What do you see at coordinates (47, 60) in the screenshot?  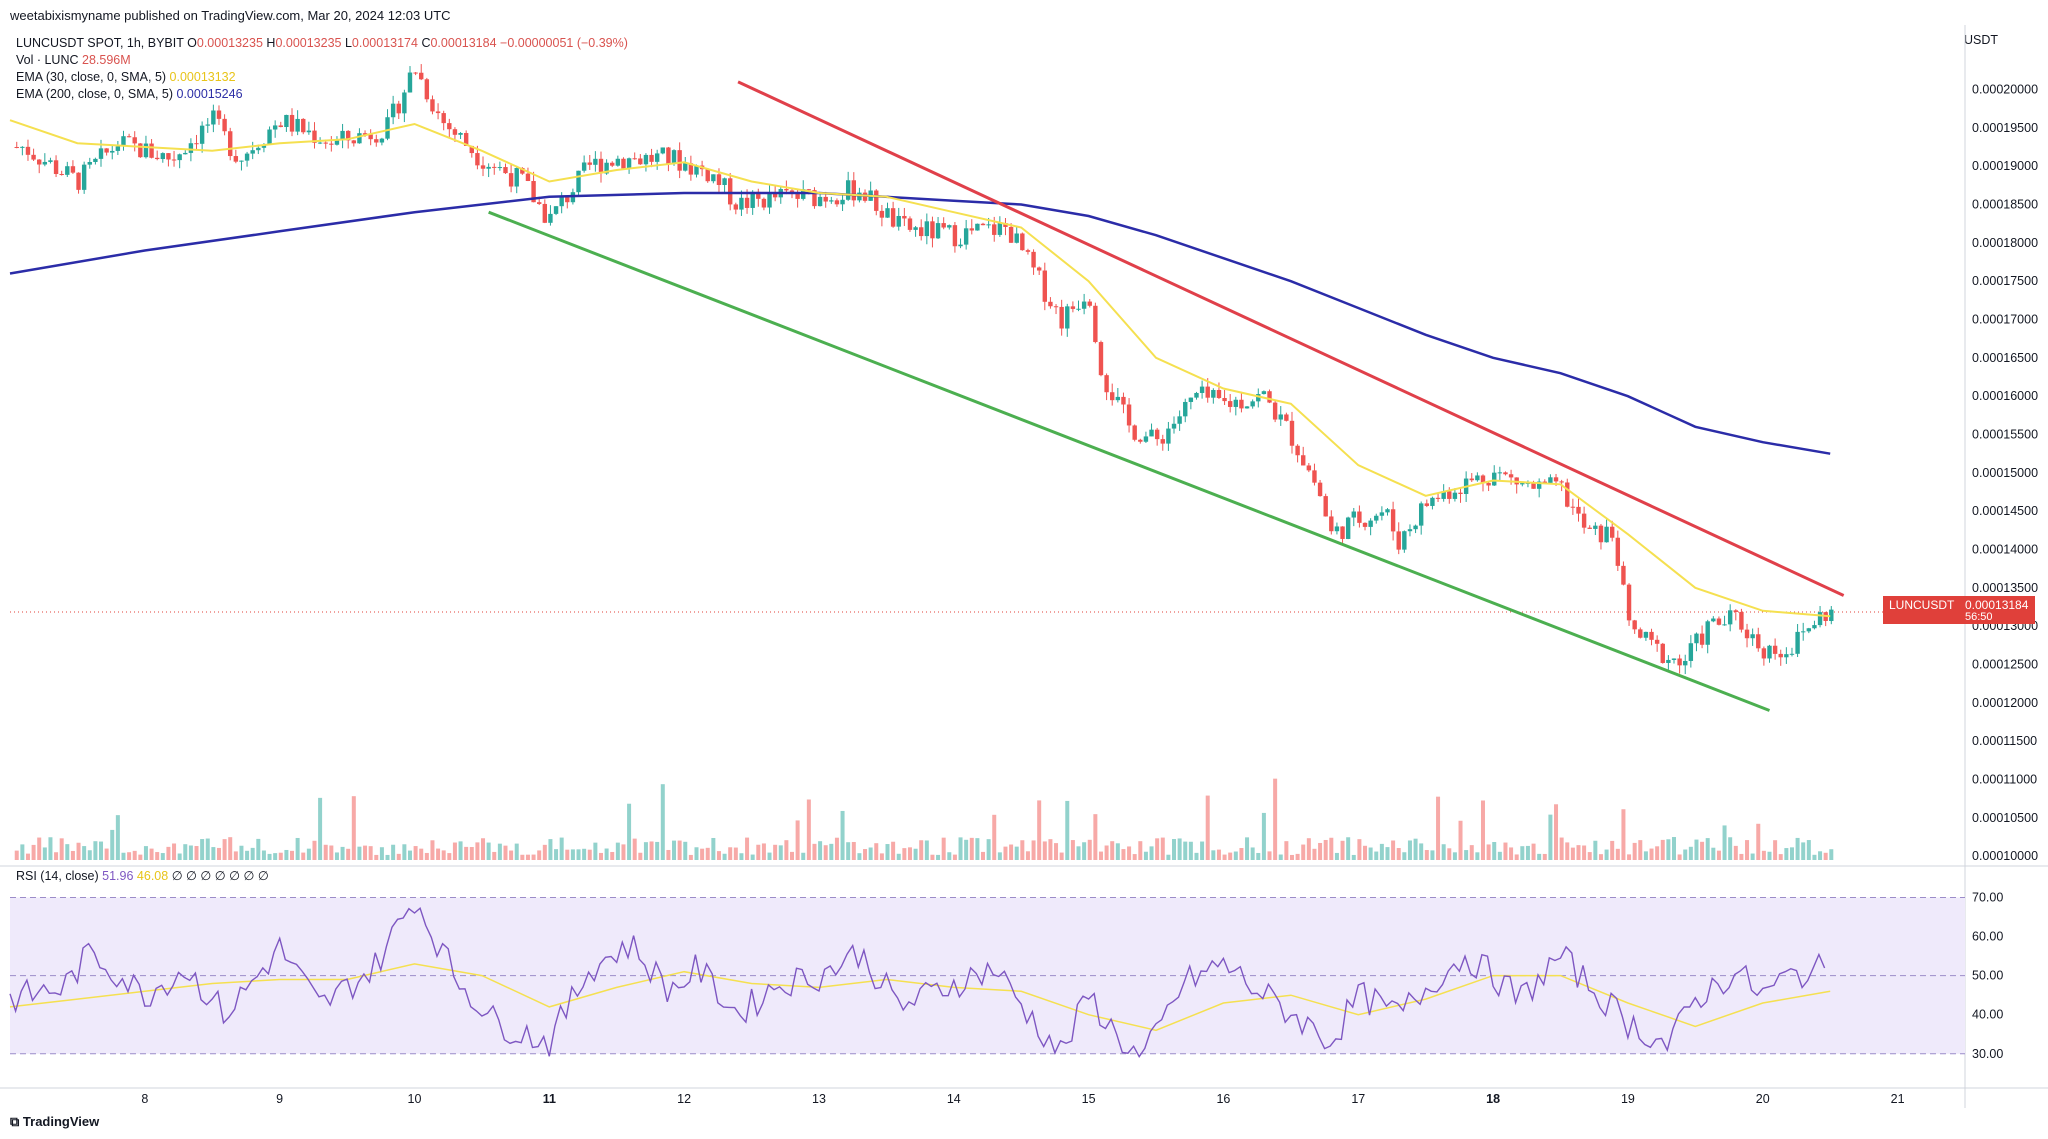 I see `volume-label: Vol · LUNC` at bounding box center [47, 60].